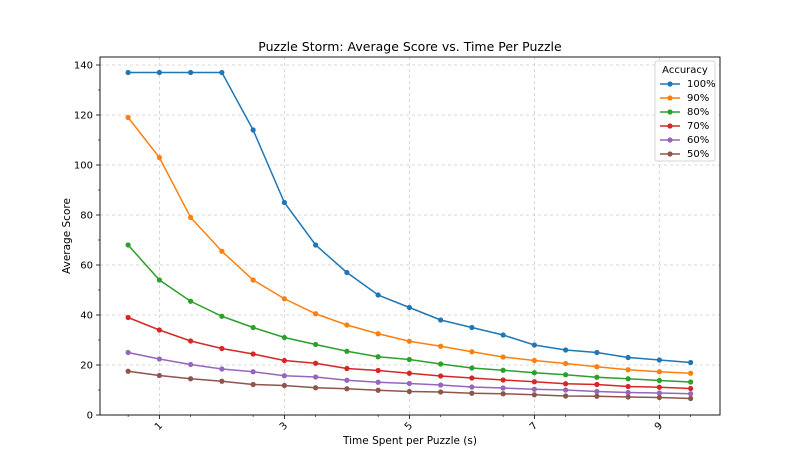 The width and height of the screenshot is (800, 471). I want to click on y-tick-label: 60, so click(86, 266).